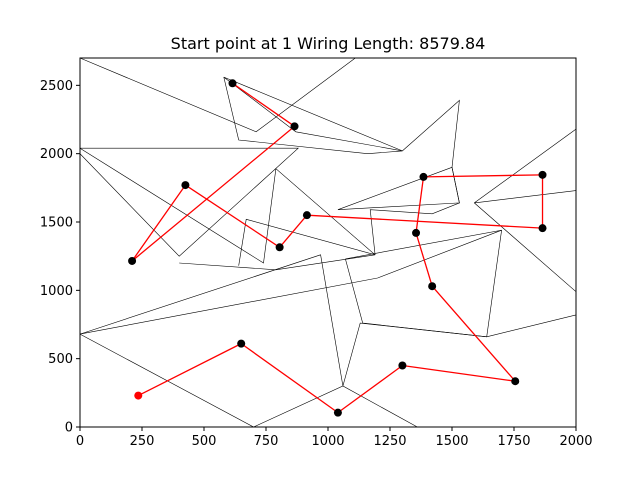  I want to click on x-tick-label: 500, so click(204, 441).